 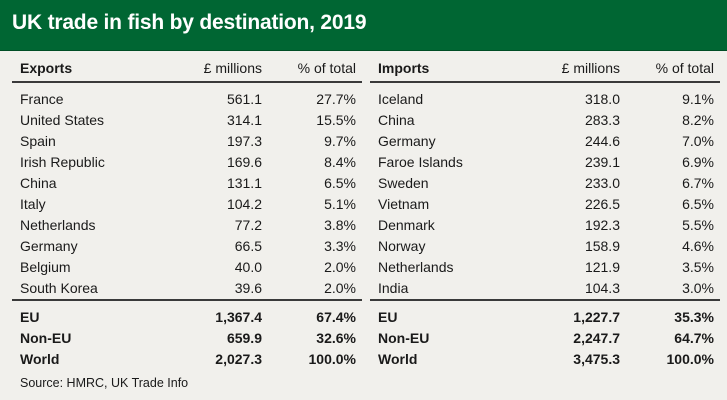 I want to click on exports-table-row: South Korea 39.6 2.0%, so click(x=187, y=288).